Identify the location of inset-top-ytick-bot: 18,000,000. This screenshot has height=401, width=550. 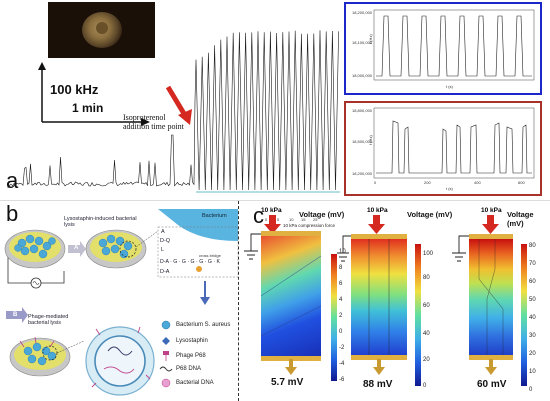
(362, 75).